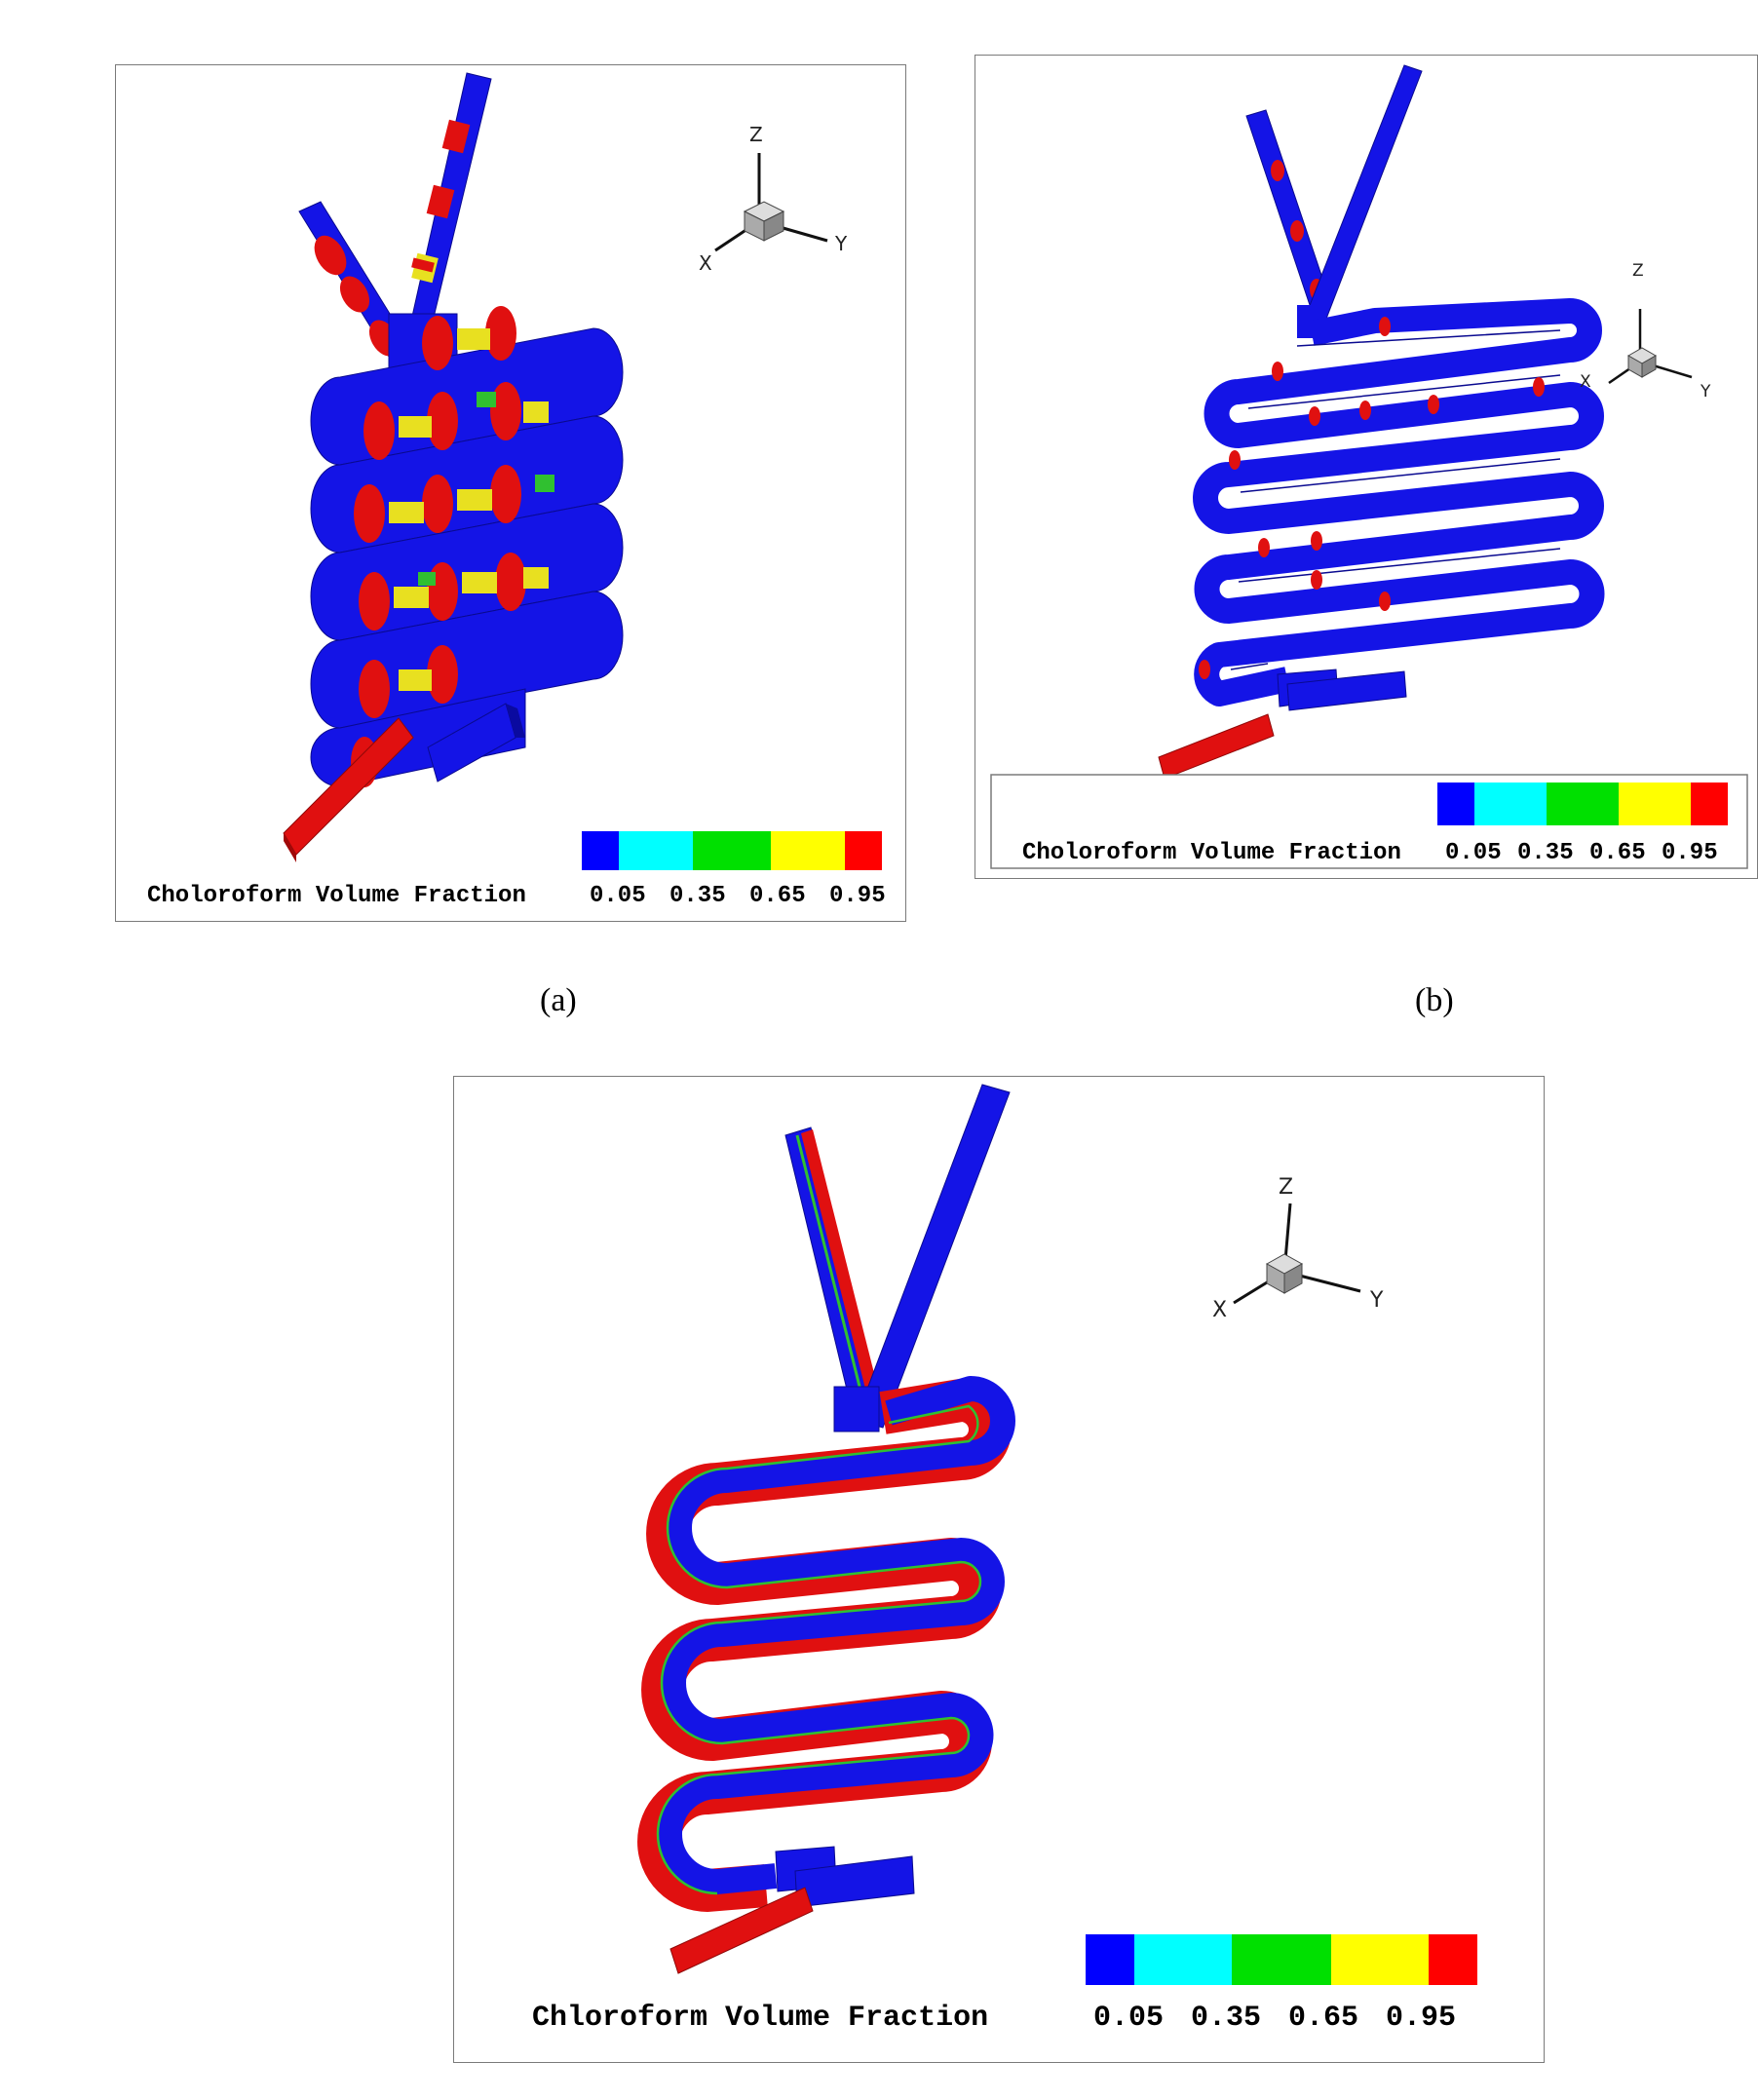 This screenshot has width=1758, height=2100. What do you see at coordinates (336, 896) in the screenshot?
I see `panel-a-legend-title: Choloroform Volume Fraction` at bounding box center [336, 896].